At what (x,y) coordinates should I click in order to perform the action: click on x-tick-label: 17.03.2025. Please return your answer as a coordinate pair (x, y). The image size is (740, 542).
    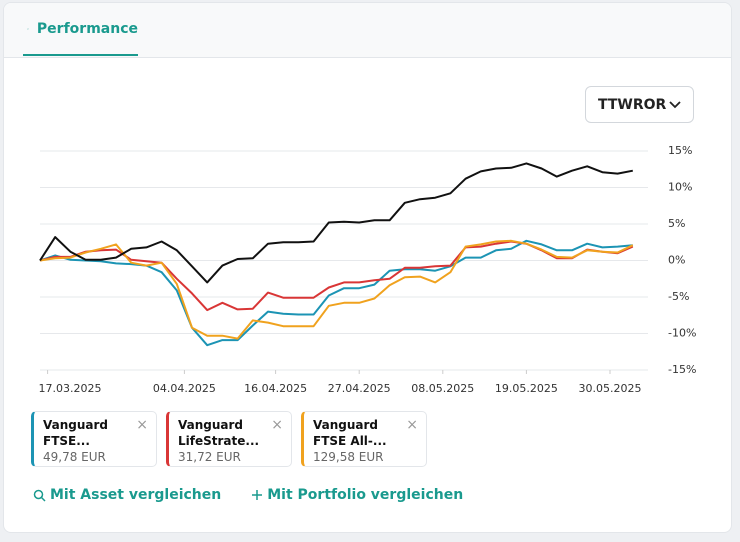
    Looking at the image, I should click on (70, 388).